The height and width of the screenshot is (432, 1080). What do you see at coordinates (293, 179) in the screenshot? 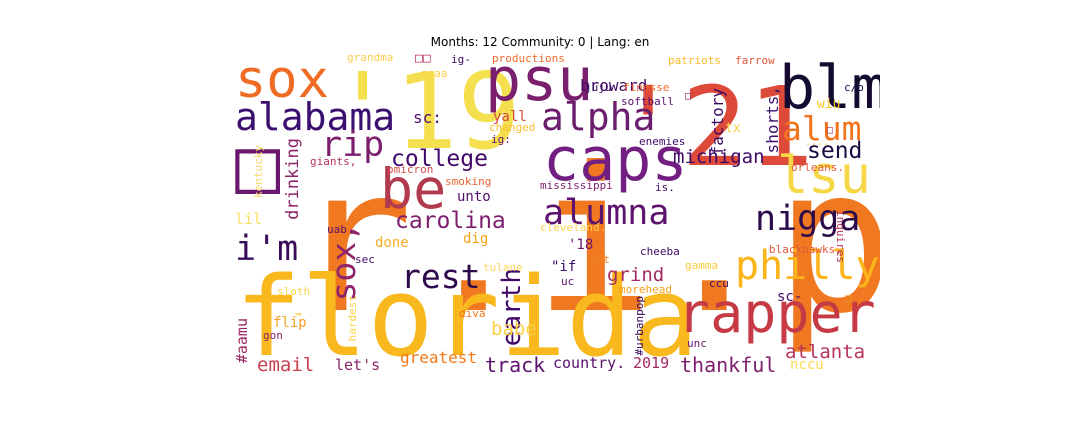
I see `word: drinking` at bounding box center [293, 179].